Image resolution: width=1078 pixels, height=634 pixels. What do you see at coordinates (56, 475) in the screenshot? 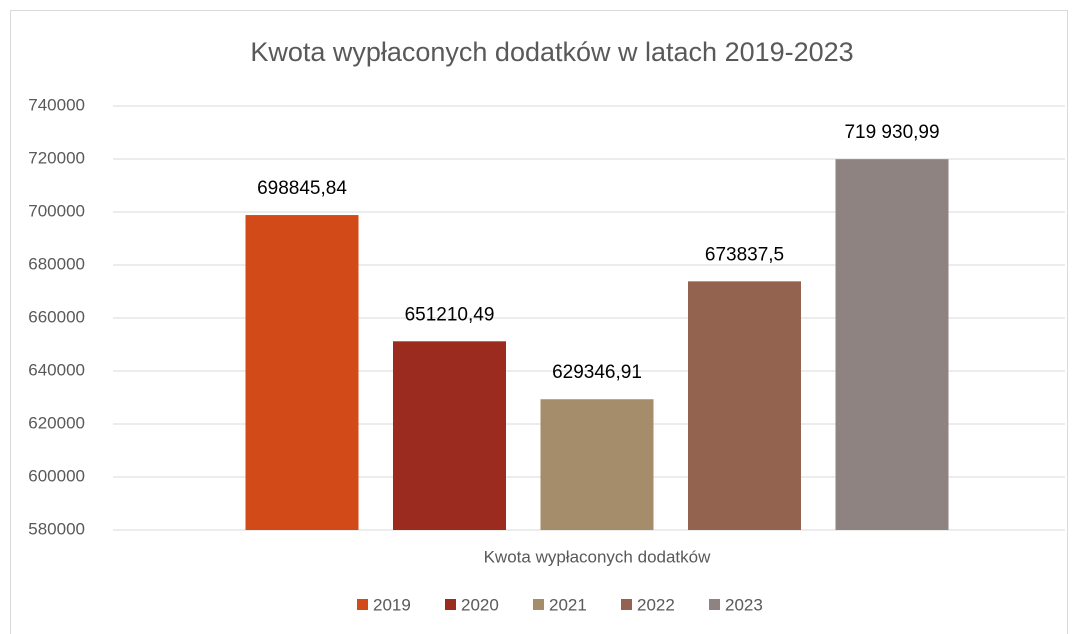
I see `y-tick-label: 600000` at bounding box center [56, 475].